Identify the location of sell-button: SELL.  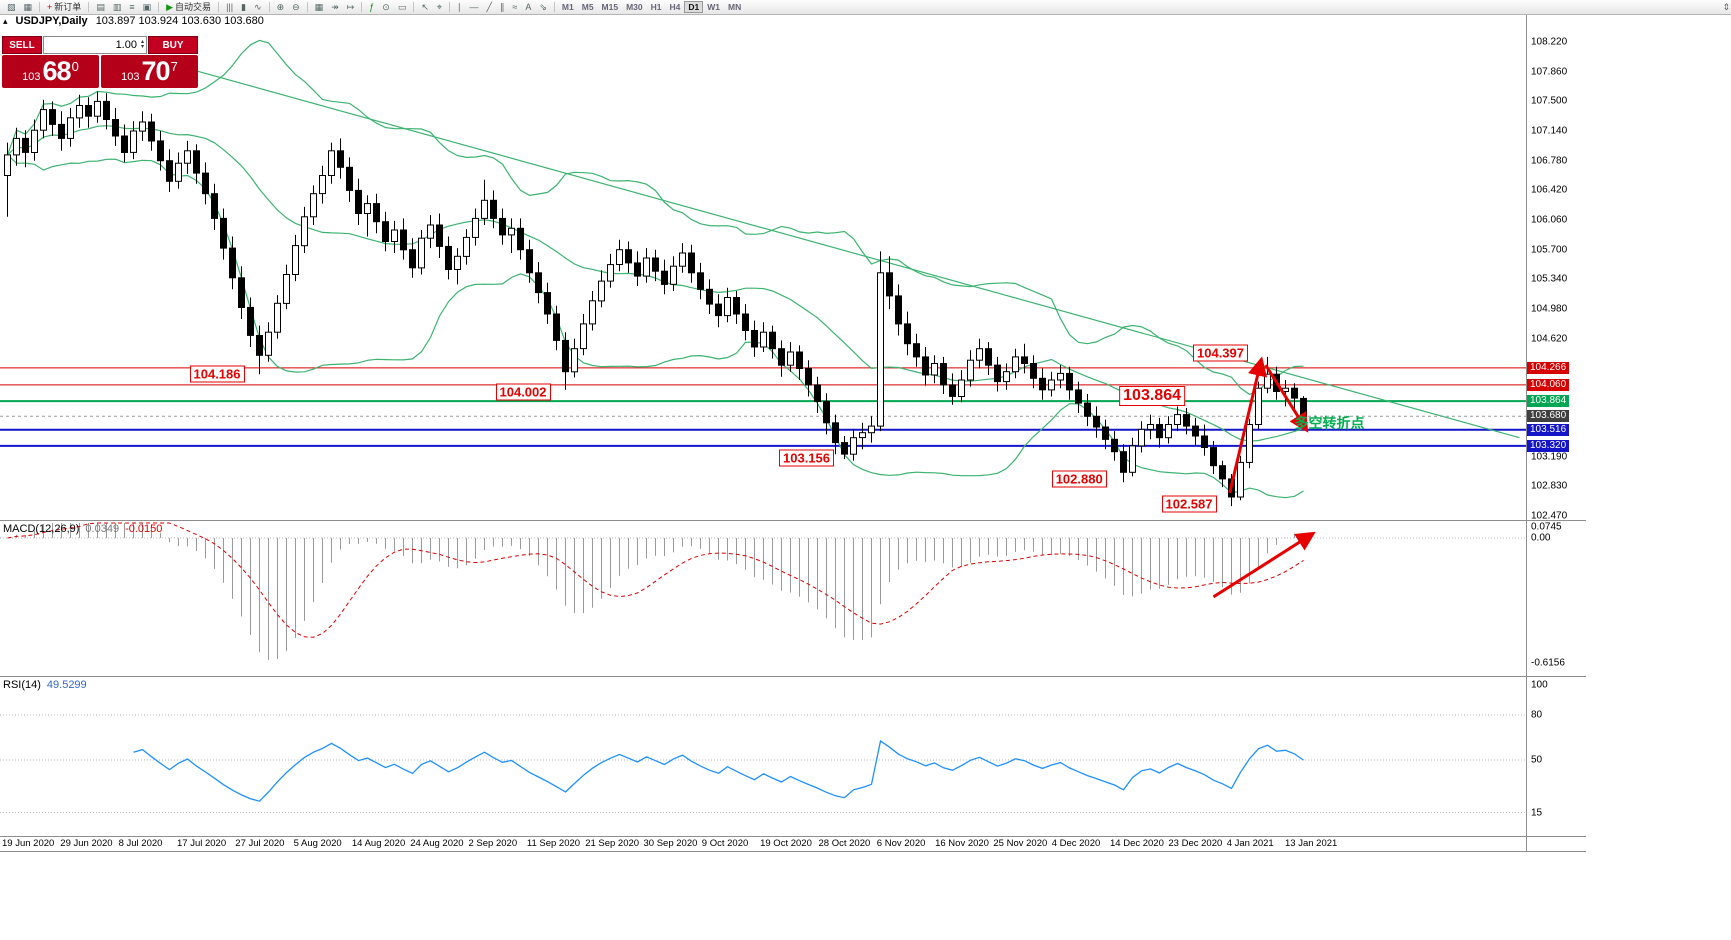
(22, 45).